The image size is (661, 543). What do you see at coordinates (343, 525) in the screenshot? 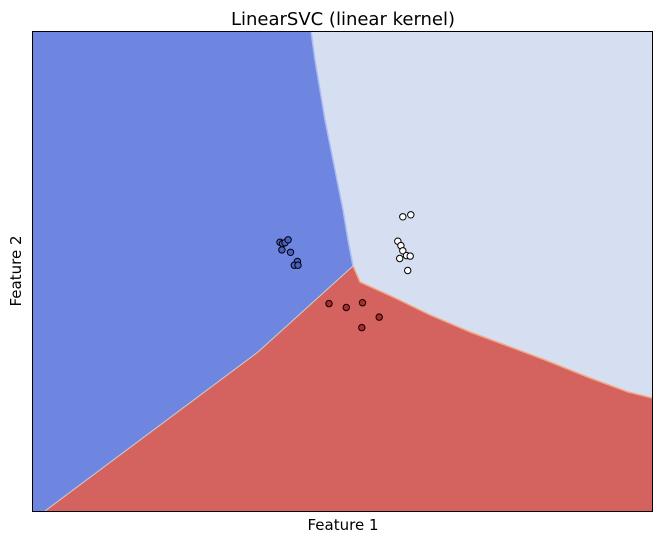
I see `x-axis-label: Feature 1` at bounding box center [343, 525].